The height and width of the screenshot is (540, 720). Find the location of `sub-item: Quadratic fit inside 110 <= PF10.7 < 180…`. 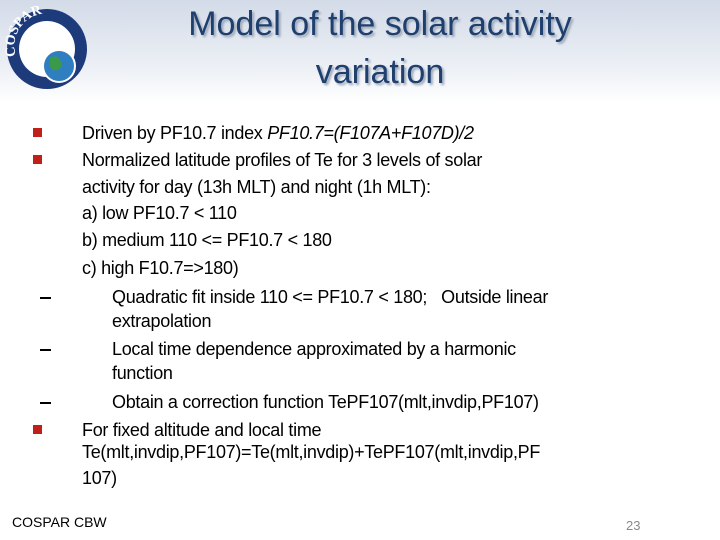

sub-item: Quadratic fit inside 110 <= PF10.7 < 180… is located at coordinates (330, 297).